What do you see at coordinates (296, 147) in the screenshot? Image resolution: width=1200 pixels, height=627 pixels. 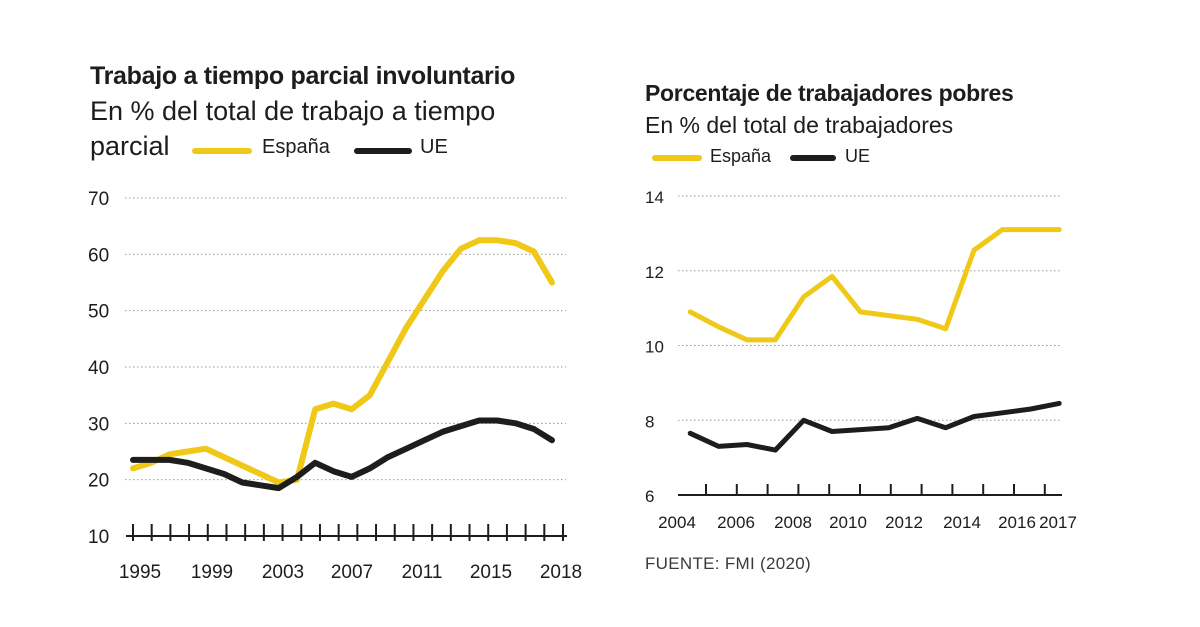 I see `chart1-legend-spain-label: España` at bounding box center [296, 147].